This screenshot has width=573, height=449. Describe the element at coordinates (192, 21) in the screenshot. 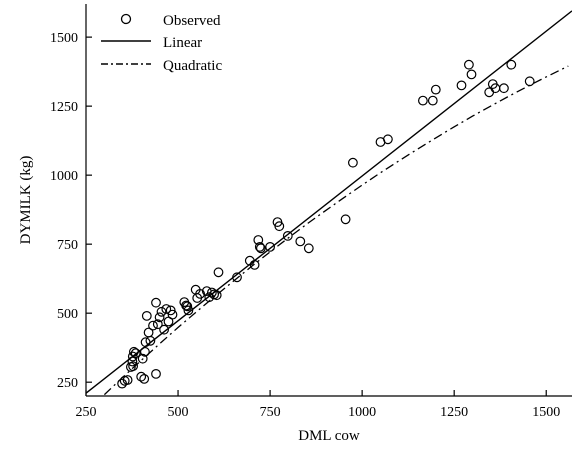

I see `legend-observed-label: Observed` at that location.